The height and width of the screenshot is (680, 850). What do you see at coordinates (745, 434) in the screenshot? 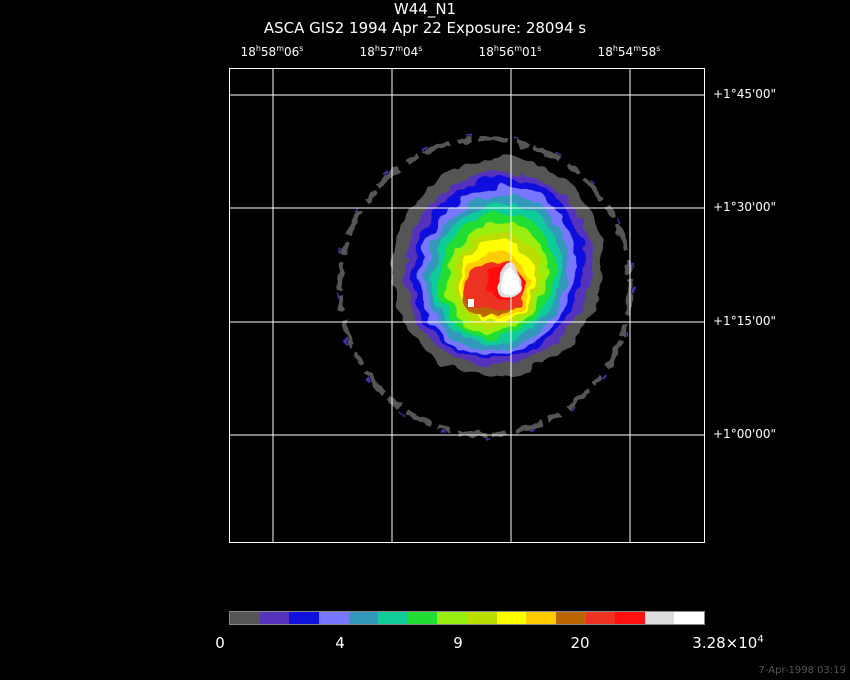
I see `dec-label: +1°00'00"` at bounding box center [745, 434].